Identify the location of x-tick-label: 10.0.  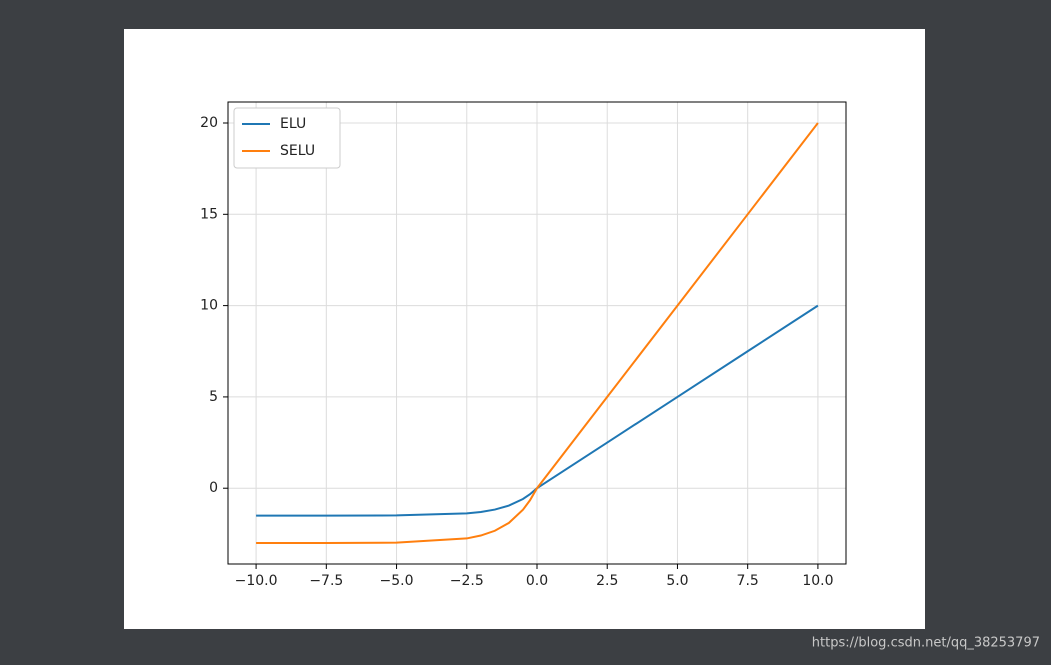
(817, 581).